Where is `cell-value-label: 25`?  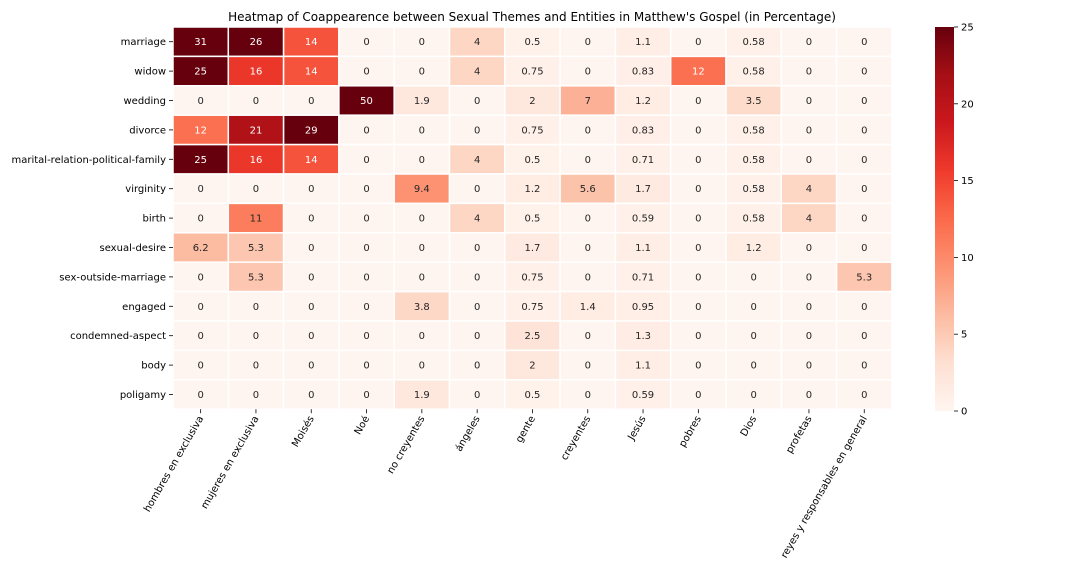
cell-value-label: 25 is located at coordinates (200, 160).